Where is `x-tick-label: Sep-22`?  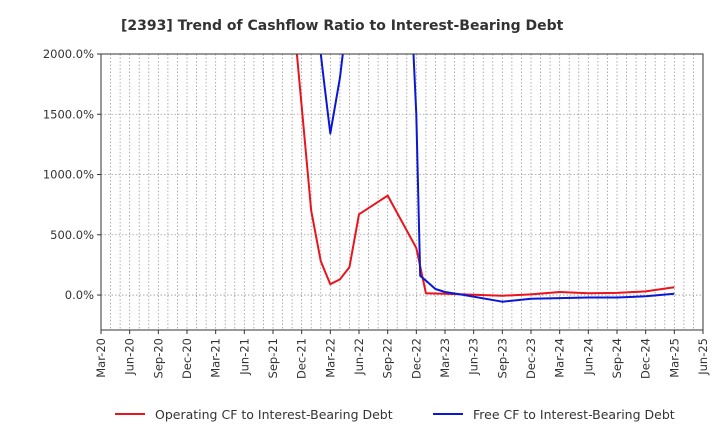 x-tick-label: Sep-22 is located at coordinates (388, 358).